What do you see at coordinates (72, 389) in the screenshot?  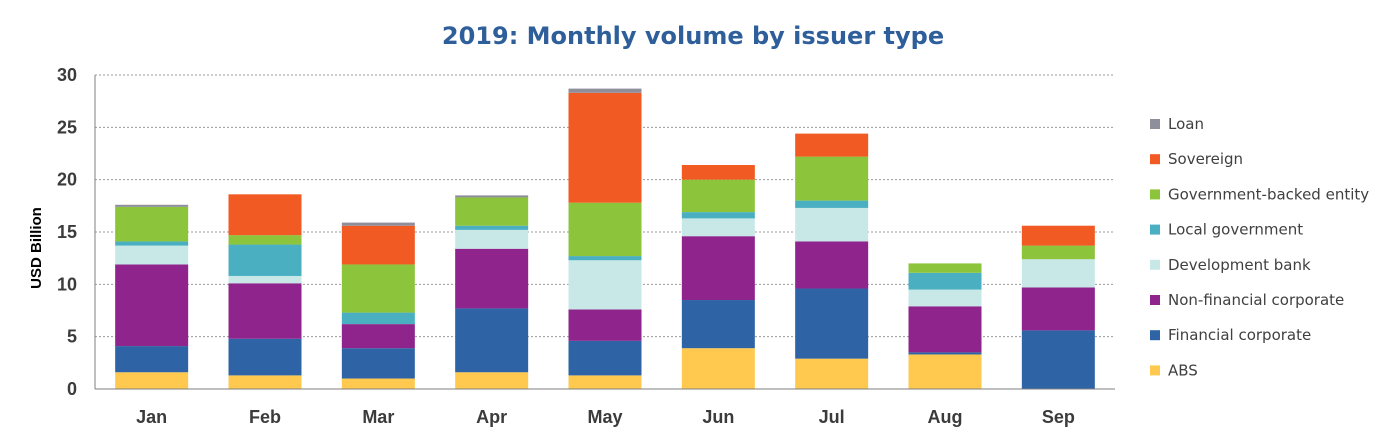 I see `y-tick-label: 0` at bounding box center [72, 389].